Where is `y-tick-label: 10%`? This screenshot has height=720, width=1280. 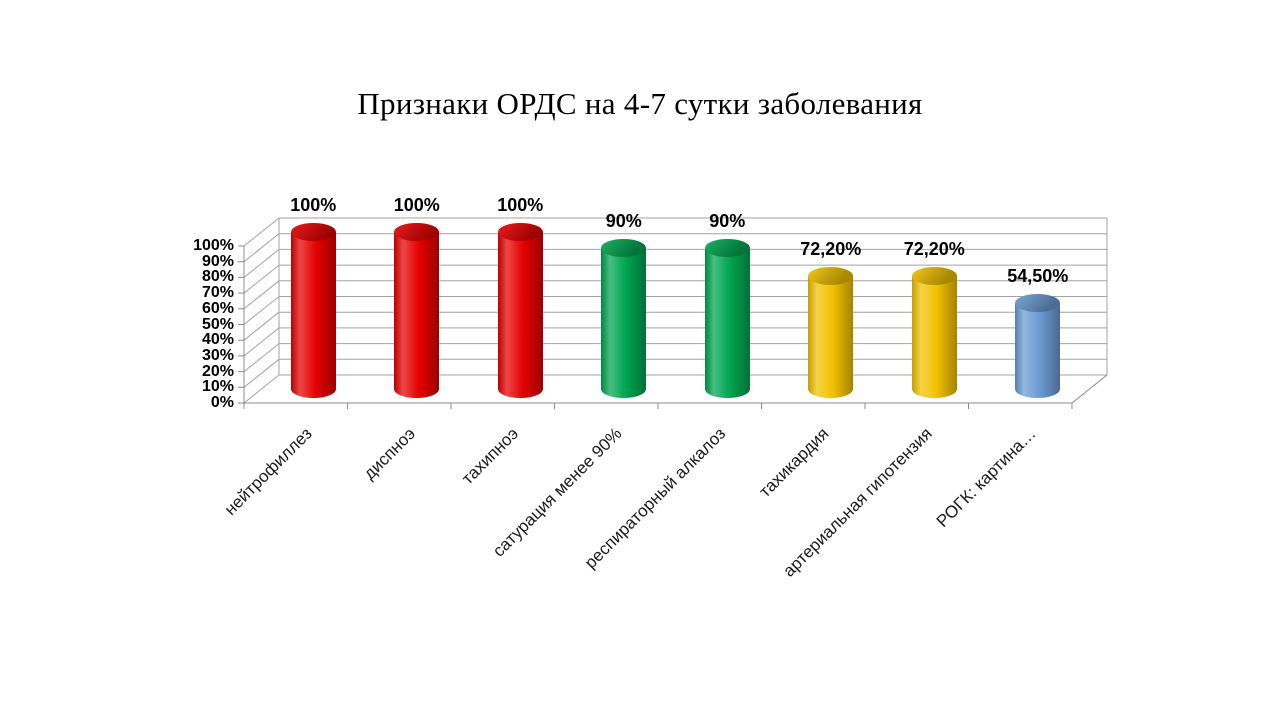
y-tick-label: 10% is located at coordinates (217, 387).